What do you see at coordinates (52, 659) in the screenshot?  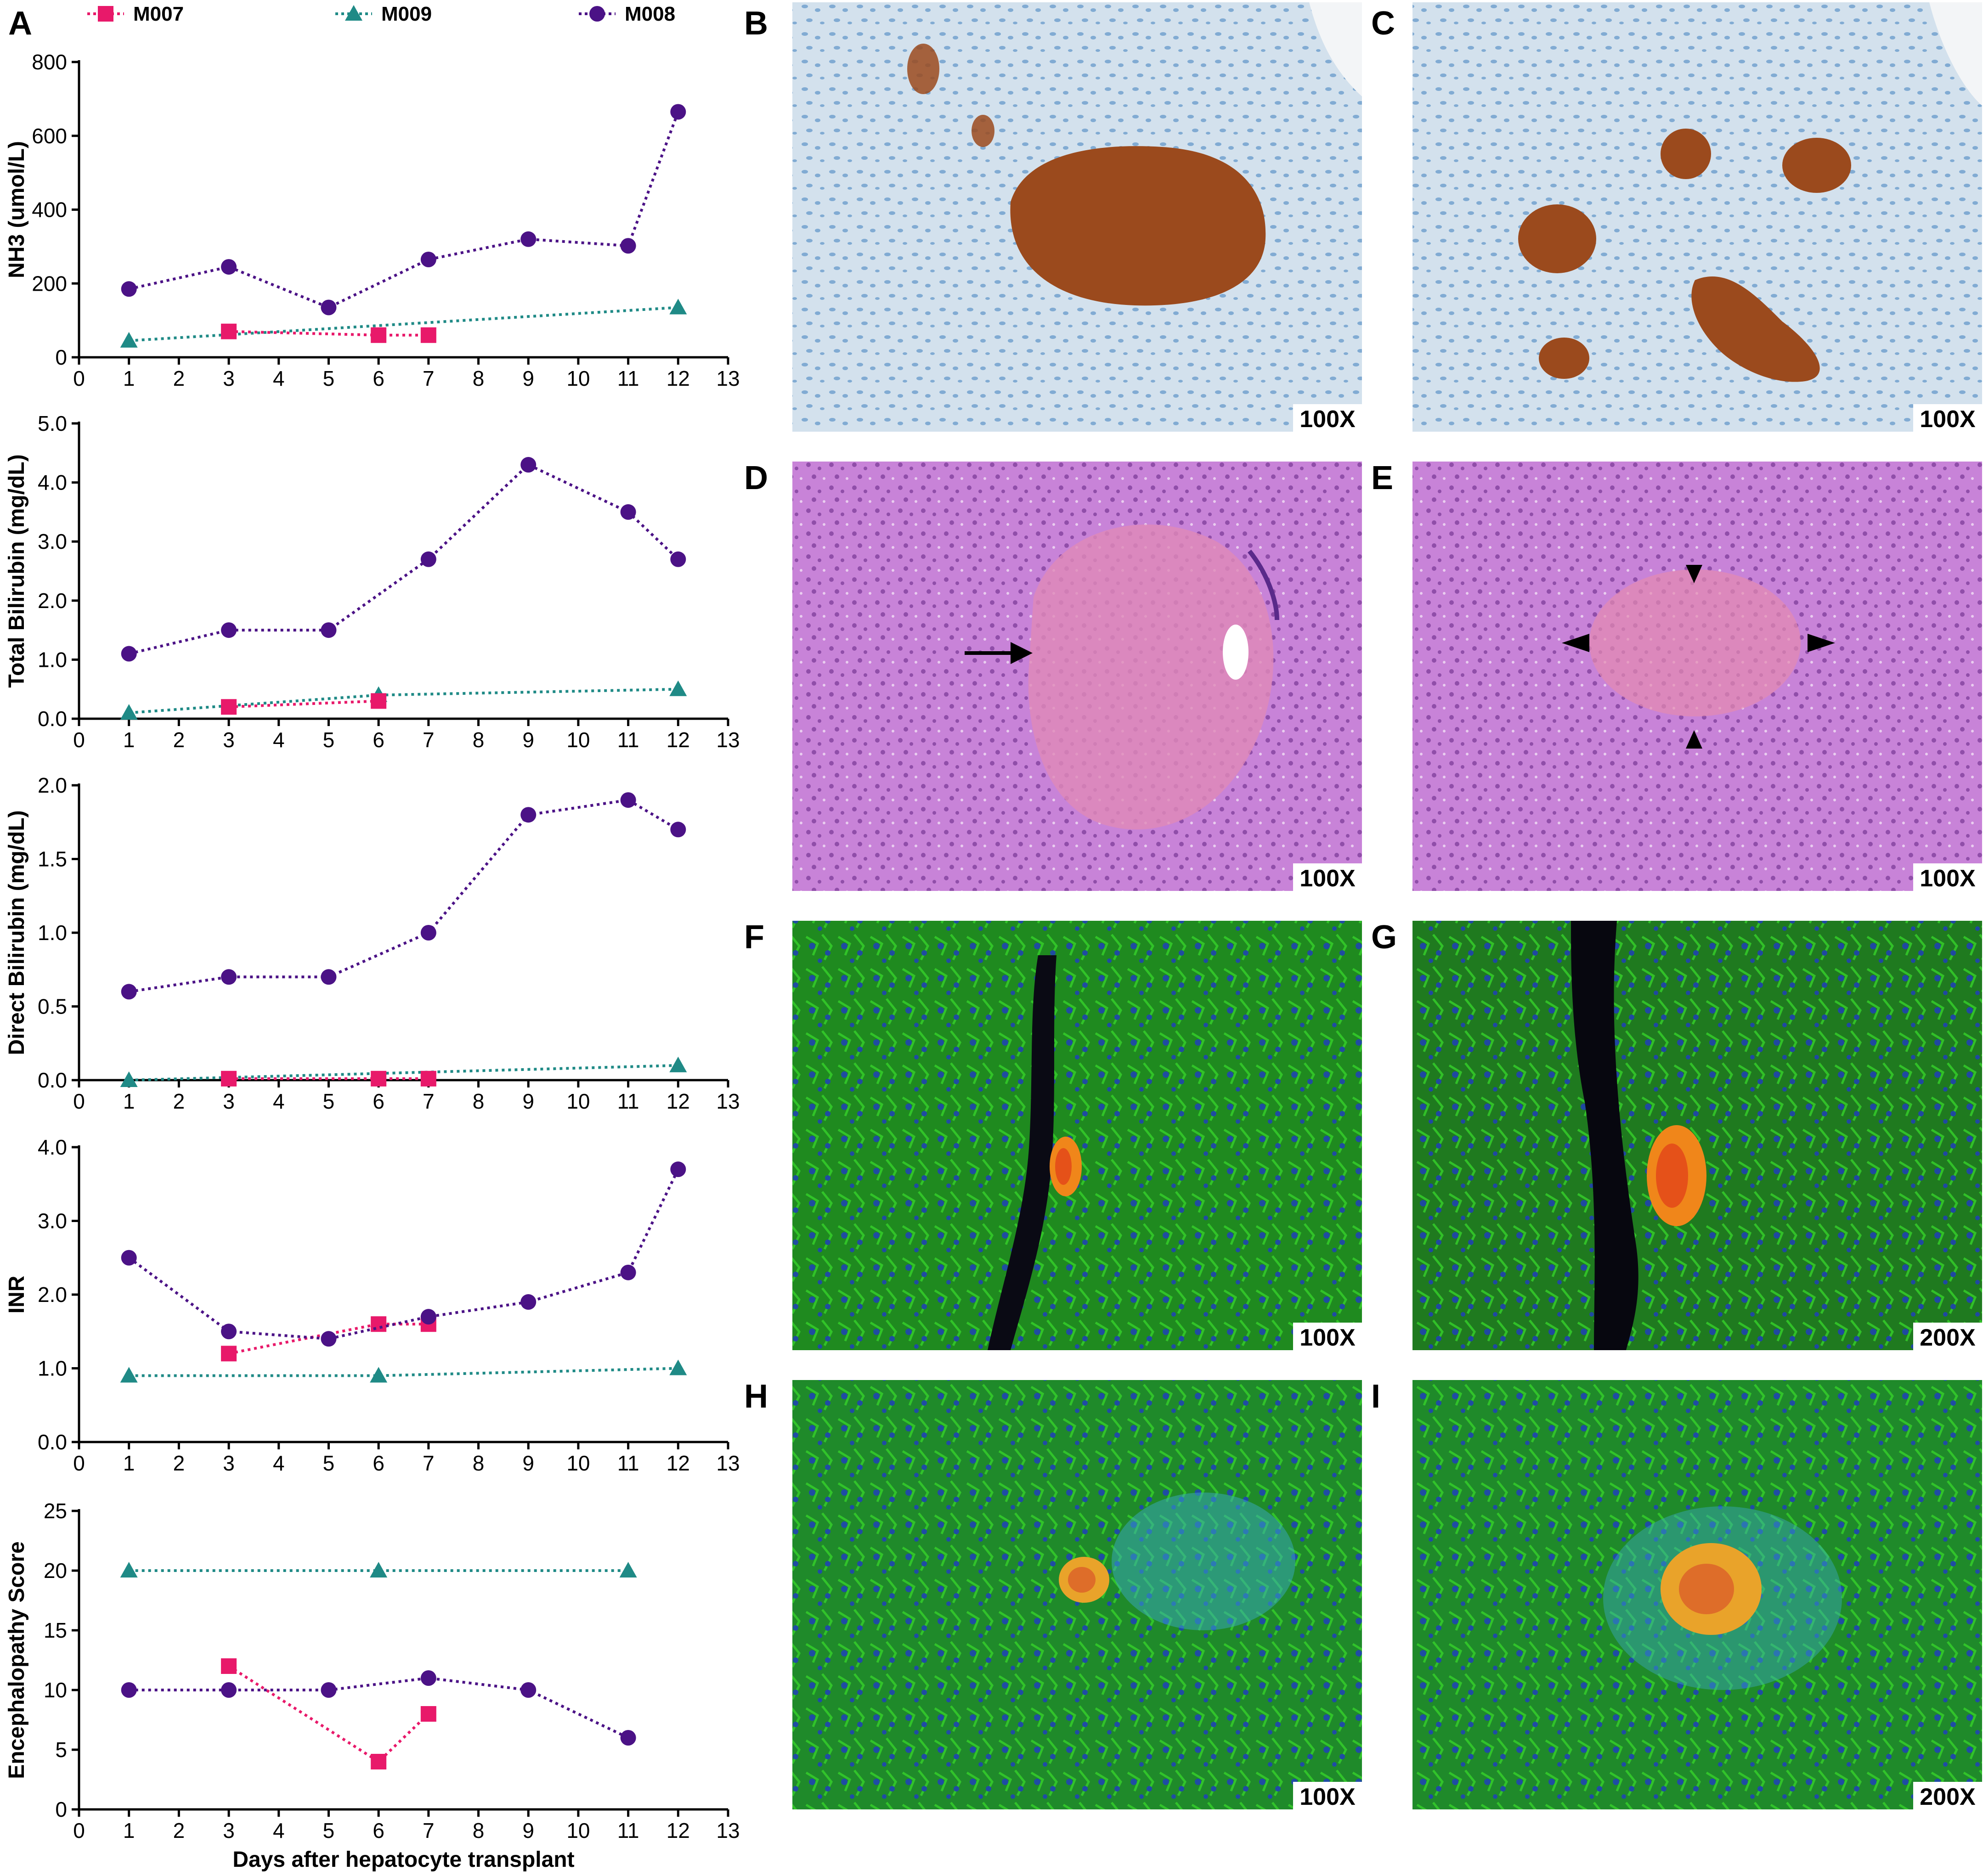 I see `y-tick-label: 1.0` at bounding box center [52, 659].